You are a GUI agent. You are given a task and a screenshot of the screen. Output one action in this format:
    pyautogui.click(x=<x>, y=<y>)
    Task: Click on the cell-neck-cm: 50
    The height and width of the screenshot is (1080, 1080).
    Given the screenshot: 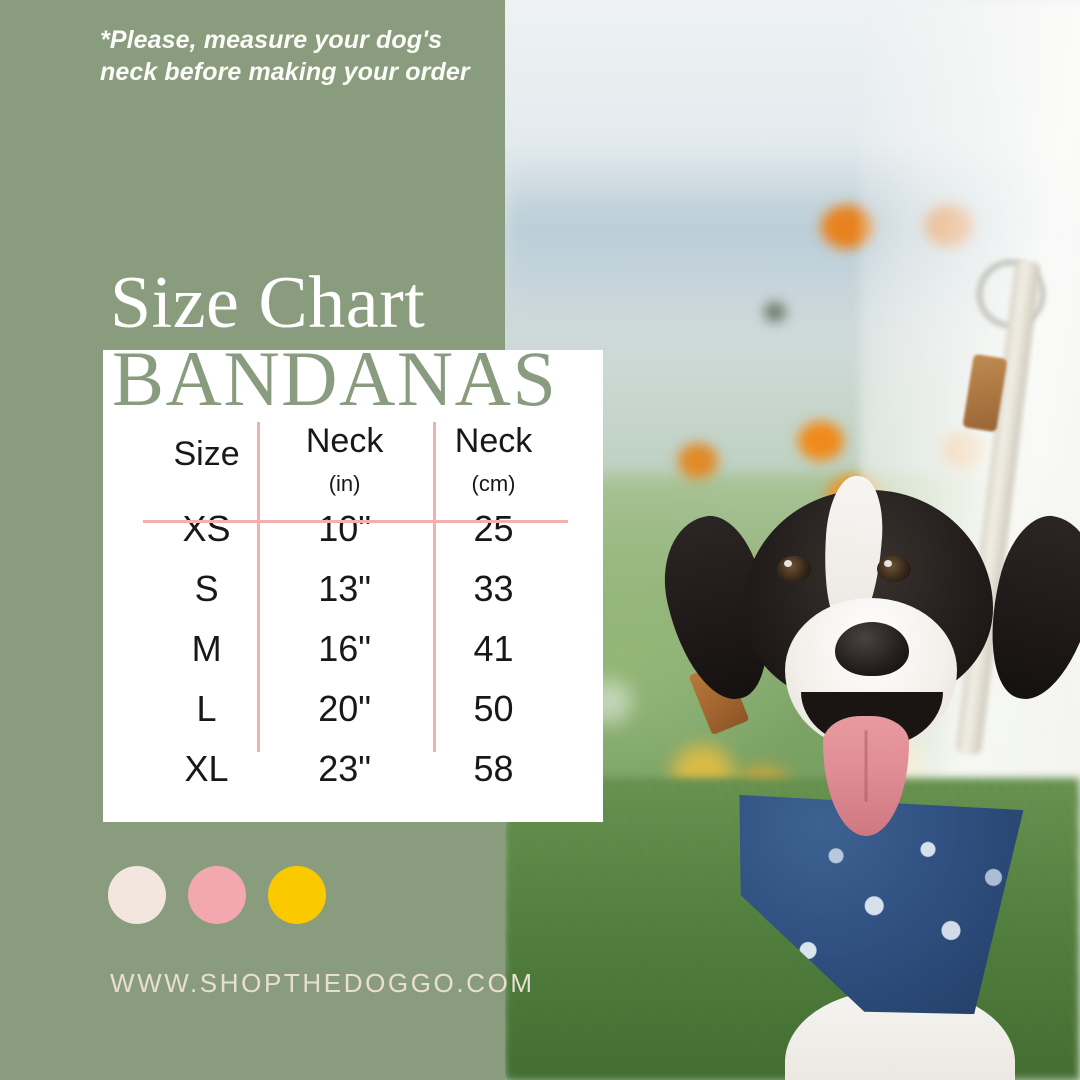 What is the action you would take?
    pyautogui.click(x=493, y=708)
    